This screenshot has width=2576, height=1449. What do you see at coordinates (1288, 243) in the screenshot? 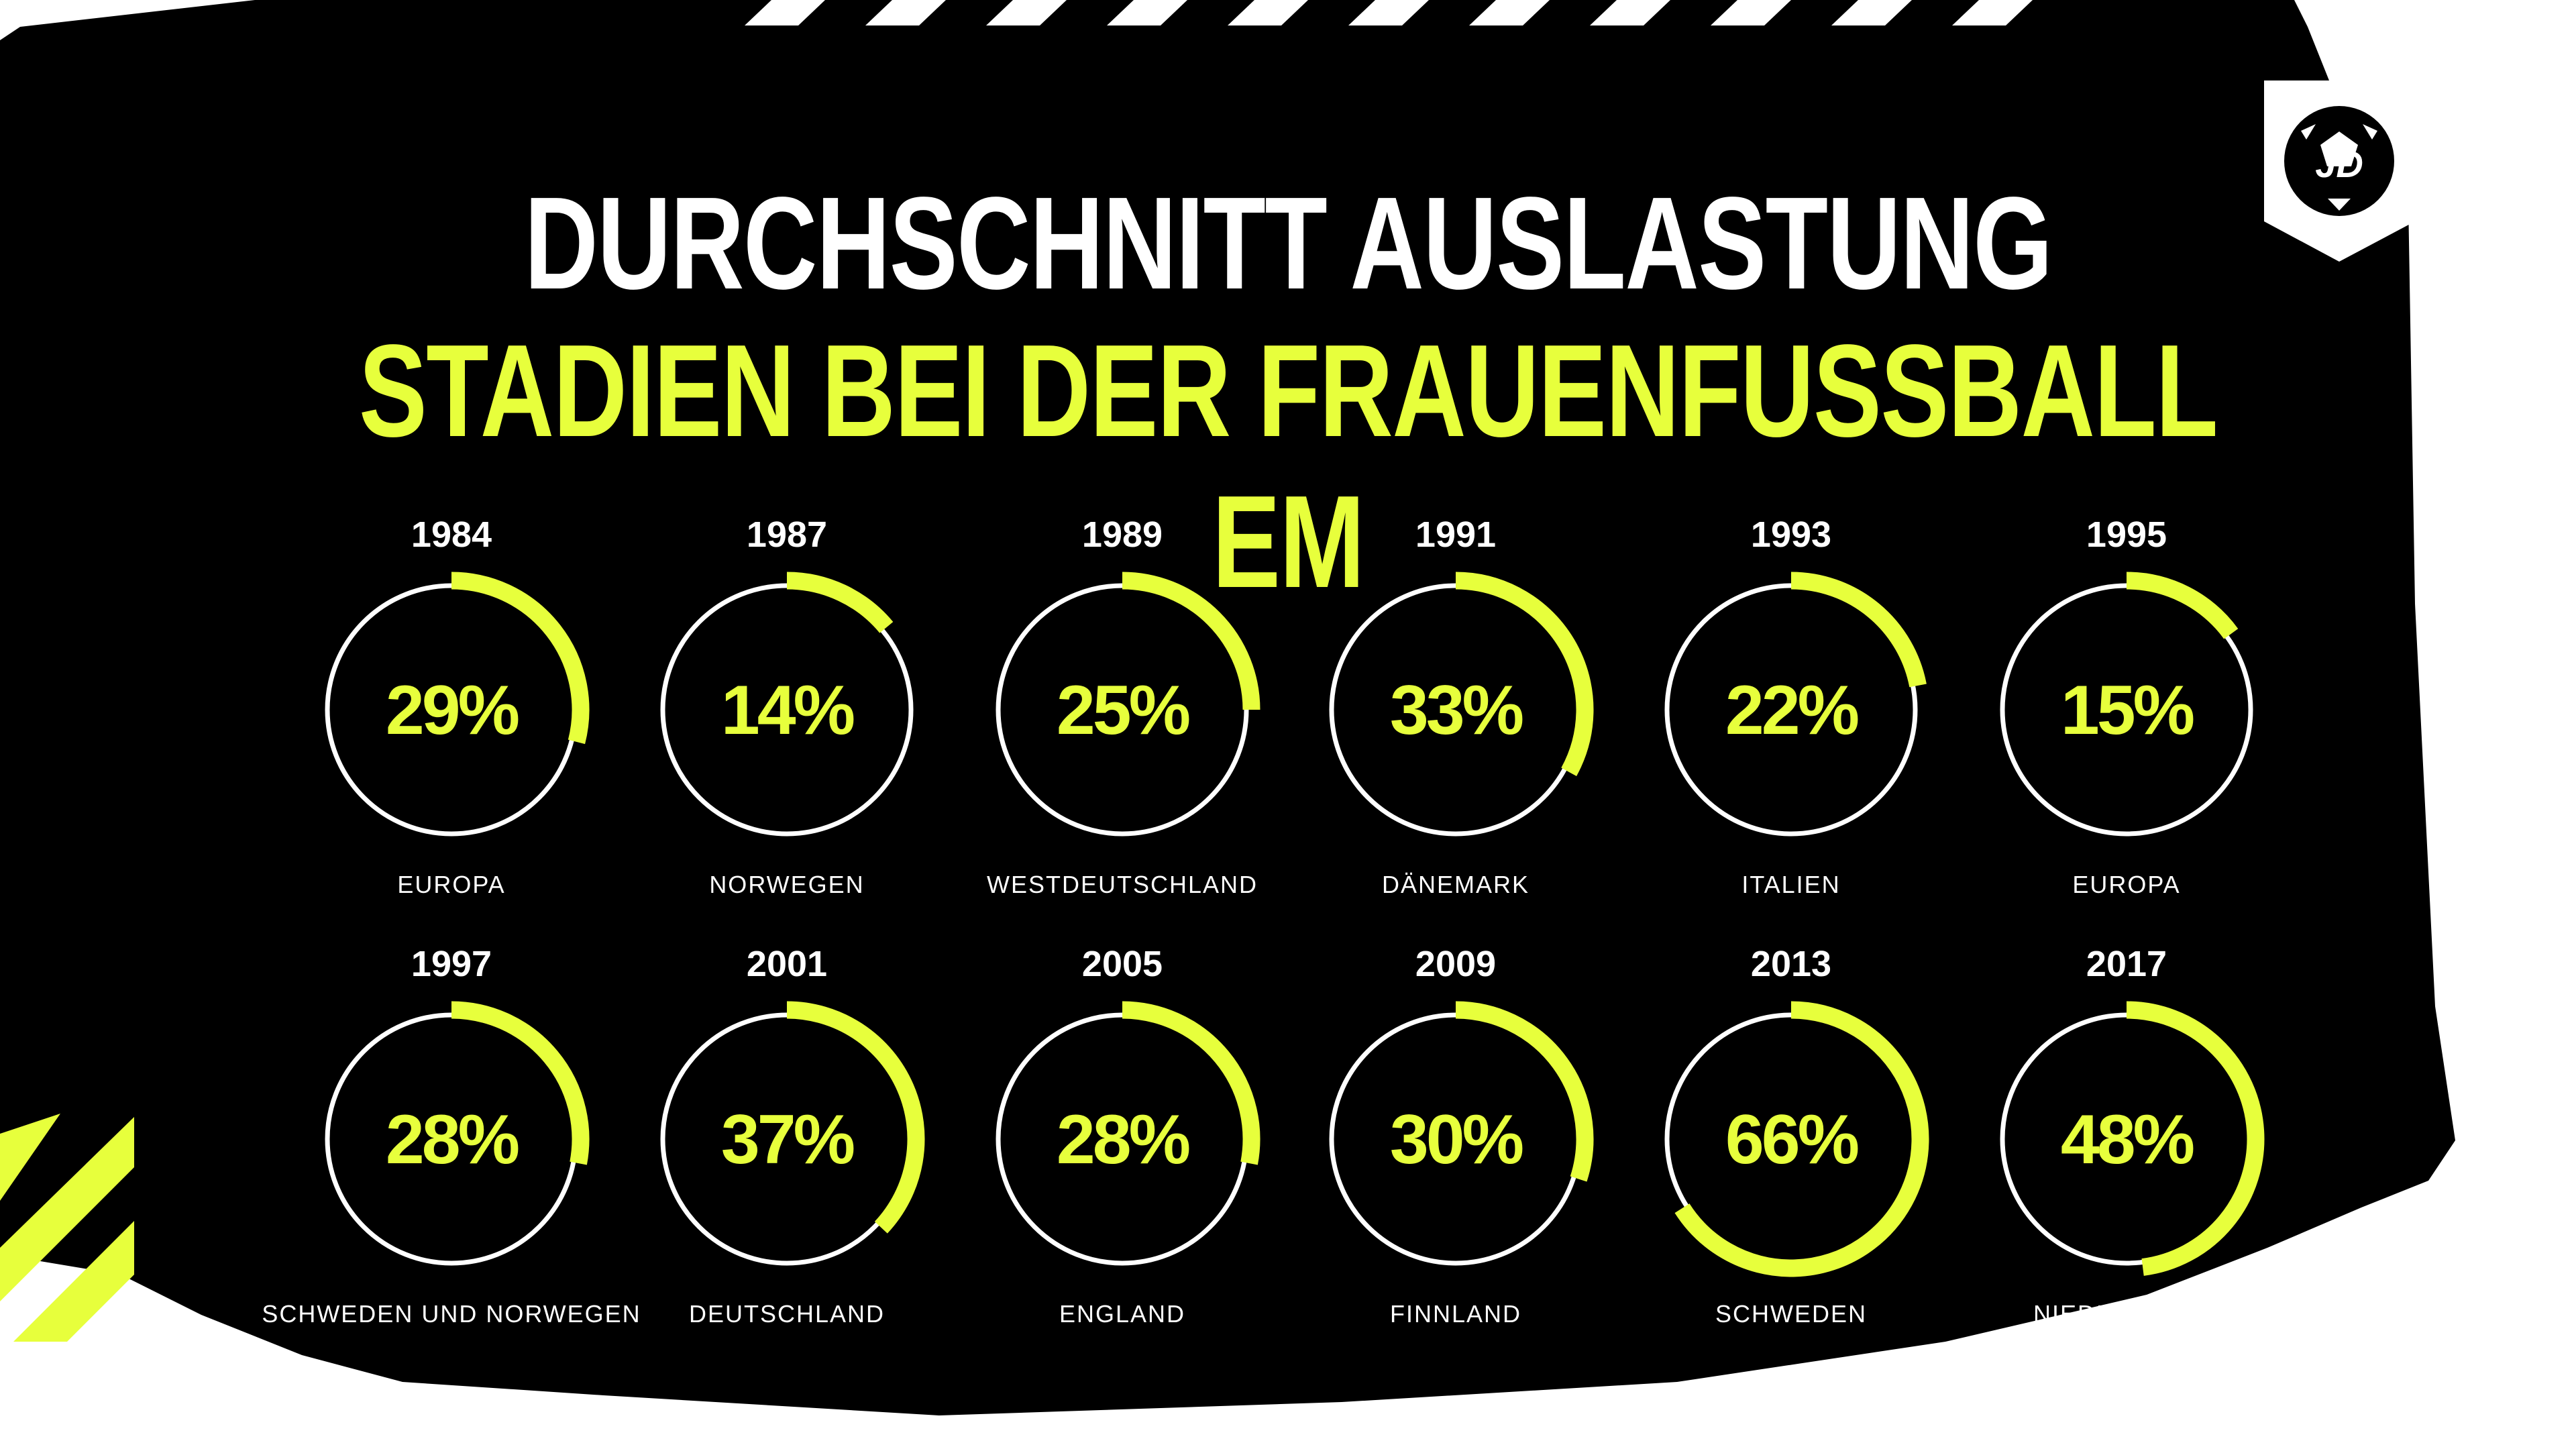
I see `title-line-1: DURCHSCHNITT AUSLASTUNG` at bounding box center [1288, 243].